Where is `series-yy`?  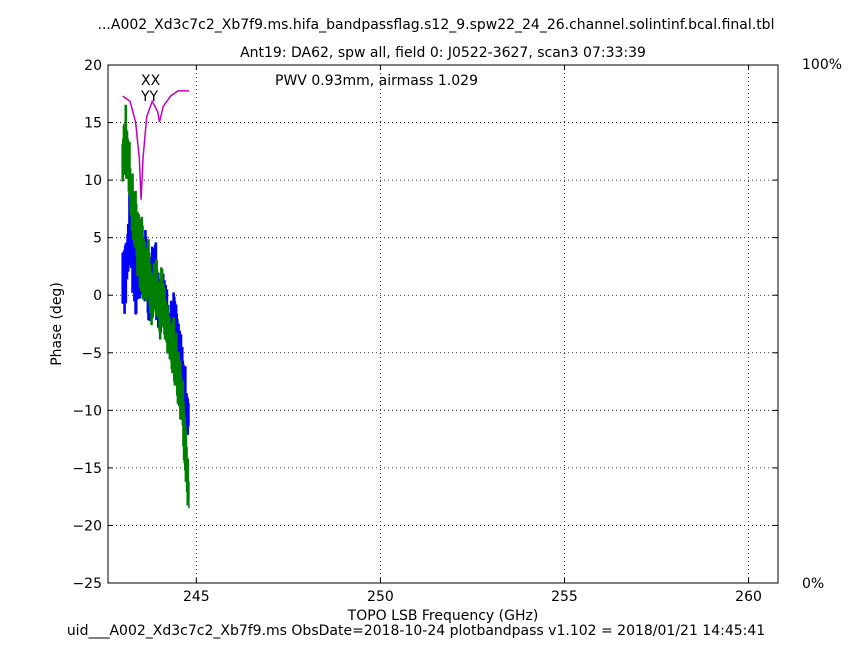 series-yy is located at coordinates (155, 306).